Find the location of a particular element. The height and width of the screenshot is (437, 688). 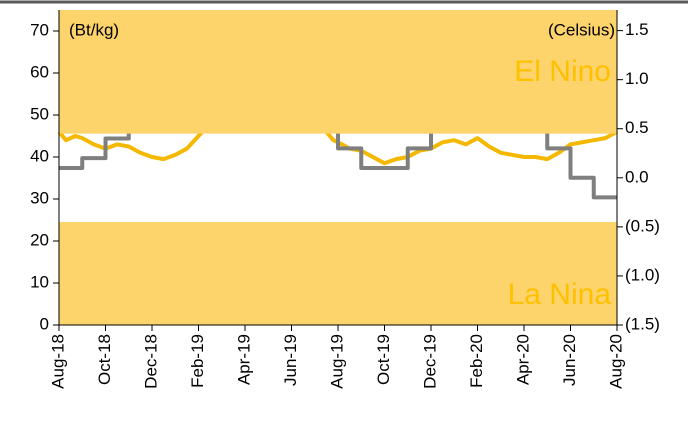

y2-tick-label: 1.5 is located at coordinates (637, 29).